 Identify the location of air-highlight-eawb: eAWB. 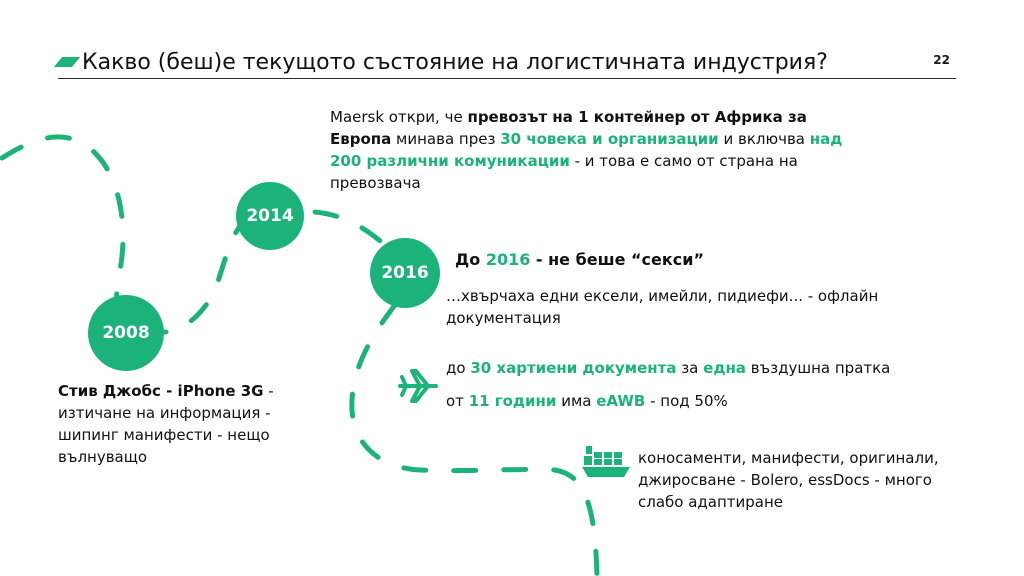
(621, 401).